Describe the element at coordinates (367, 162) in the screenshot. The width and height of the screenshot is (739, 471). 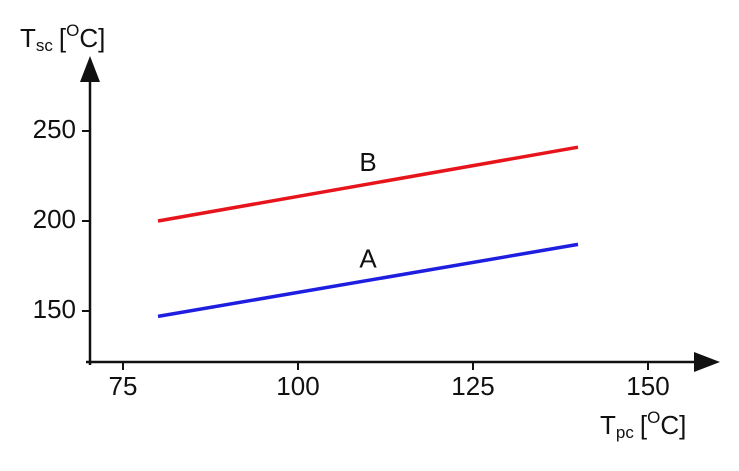
I see `series-label: B` at that location.